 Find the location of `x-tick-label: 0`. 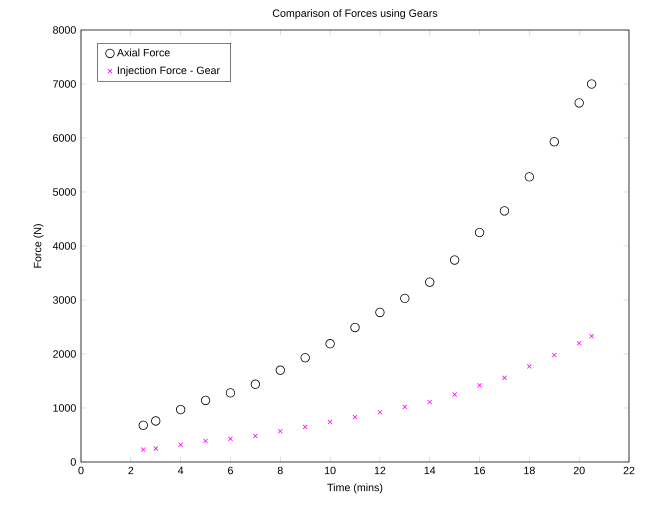

x-tick-label: 0 is located at coordinates (81, 470).